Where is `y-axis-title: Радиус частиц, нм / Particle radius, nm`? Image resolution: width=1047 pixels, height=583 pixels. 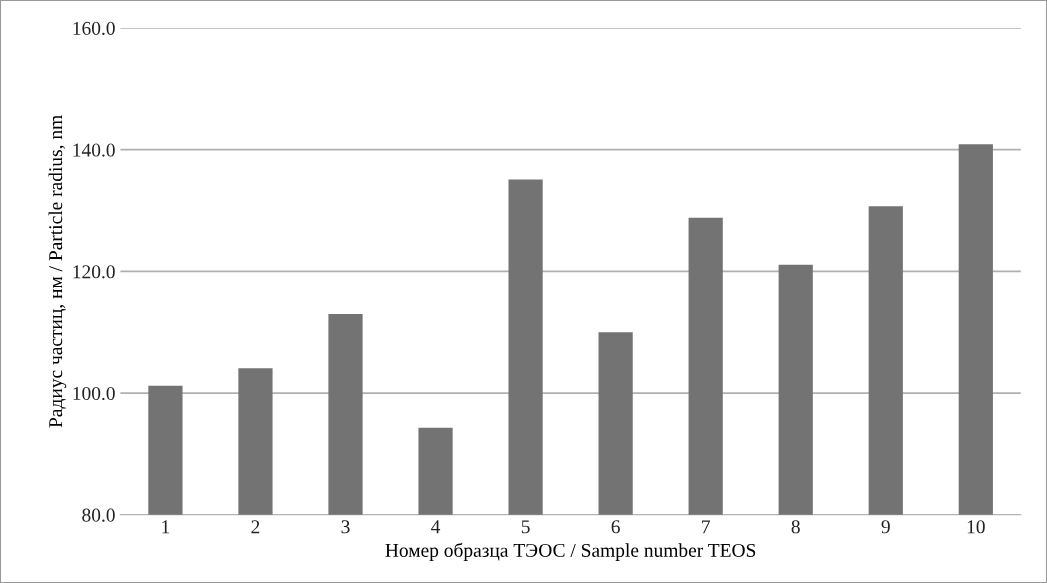 y-axis-title: Радиус частиц, нм / Particle radius, nm is located at coordinates (57, 271).